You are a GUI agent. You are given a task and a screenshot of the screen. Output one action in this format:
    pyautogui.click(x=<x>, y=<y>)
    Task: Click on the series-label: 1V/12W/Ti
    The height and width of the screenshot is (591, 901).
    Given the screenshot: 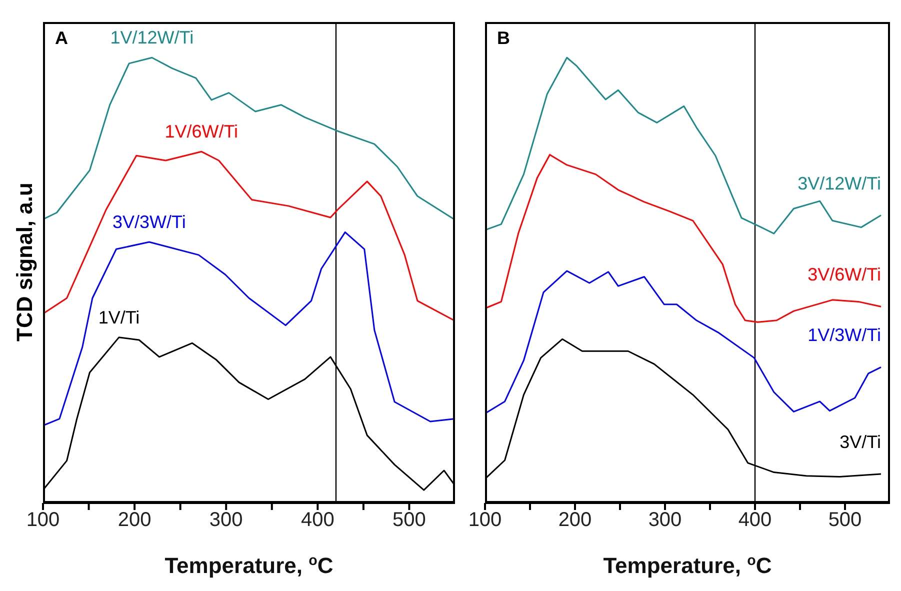 What is the action you would take?
    pyautogui.click(x=152, y=38)
    